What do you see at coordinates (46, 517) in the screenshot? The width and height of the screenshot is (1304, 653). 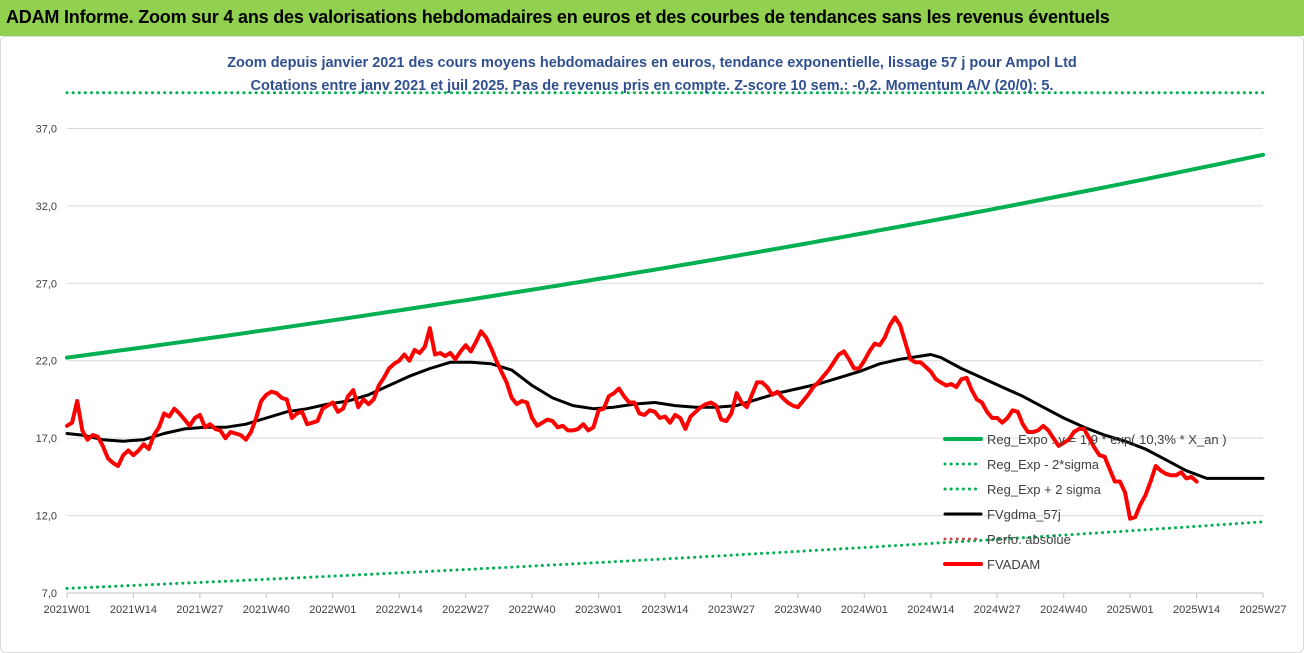 I see `y-tick-label: 12,0` at bounding box center [46, 517].